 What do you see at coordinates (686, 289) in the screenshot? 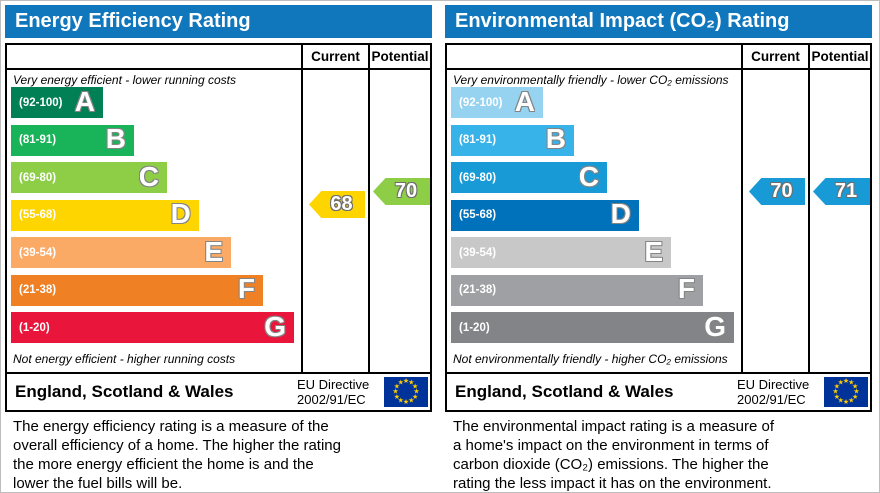
I see `band-letter: F` at bounding box center [686, 289].